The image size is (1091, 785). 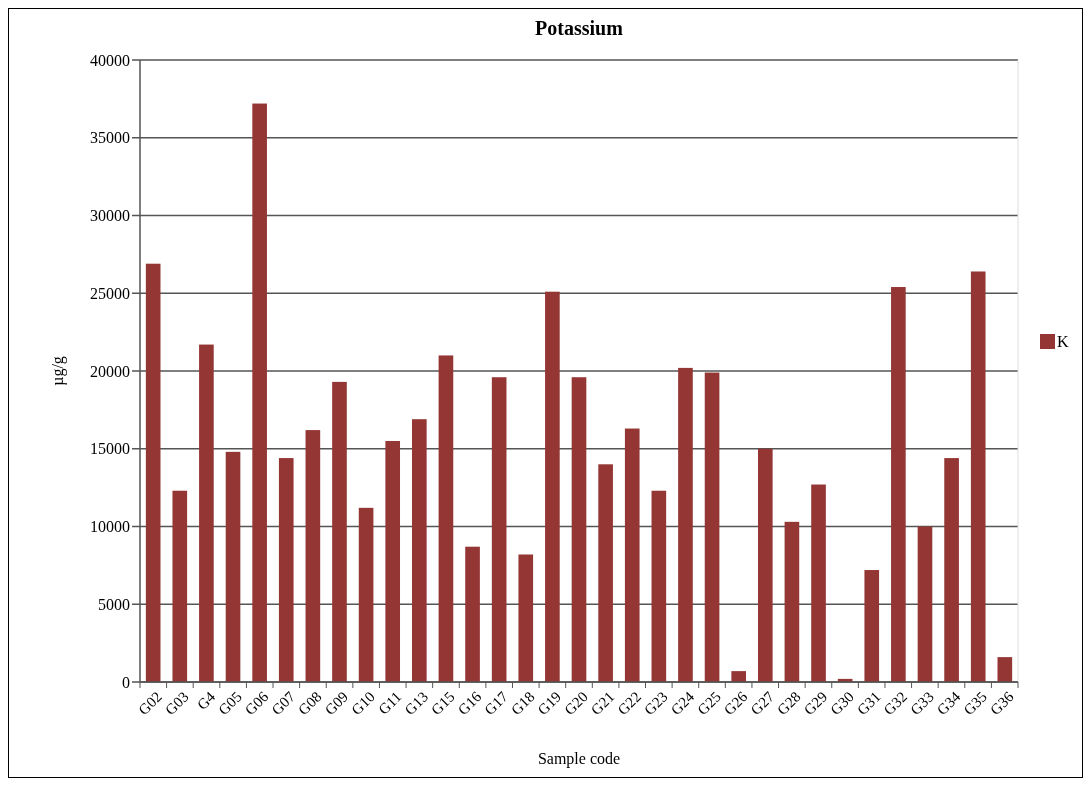 What do you see at coordinates (110, 293) in the screenshot?
I see `y-tick-label: 25000` at bounding box center [110, 293].